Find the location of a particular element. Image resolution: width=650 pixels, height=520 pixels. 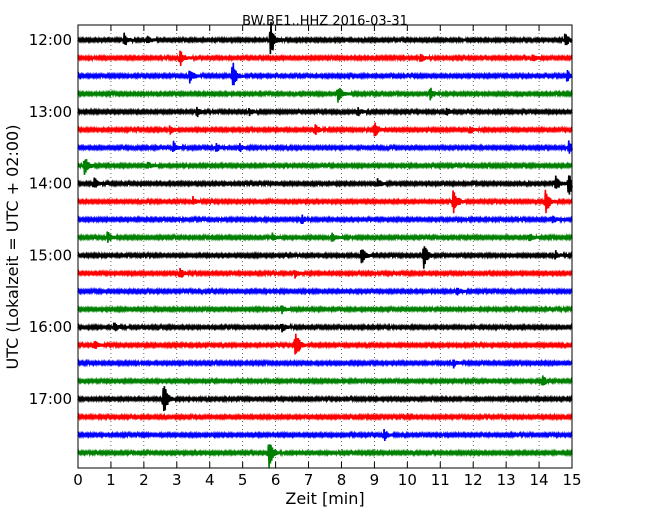

x-tick-label: 14 is located at coordinates (539, 480).